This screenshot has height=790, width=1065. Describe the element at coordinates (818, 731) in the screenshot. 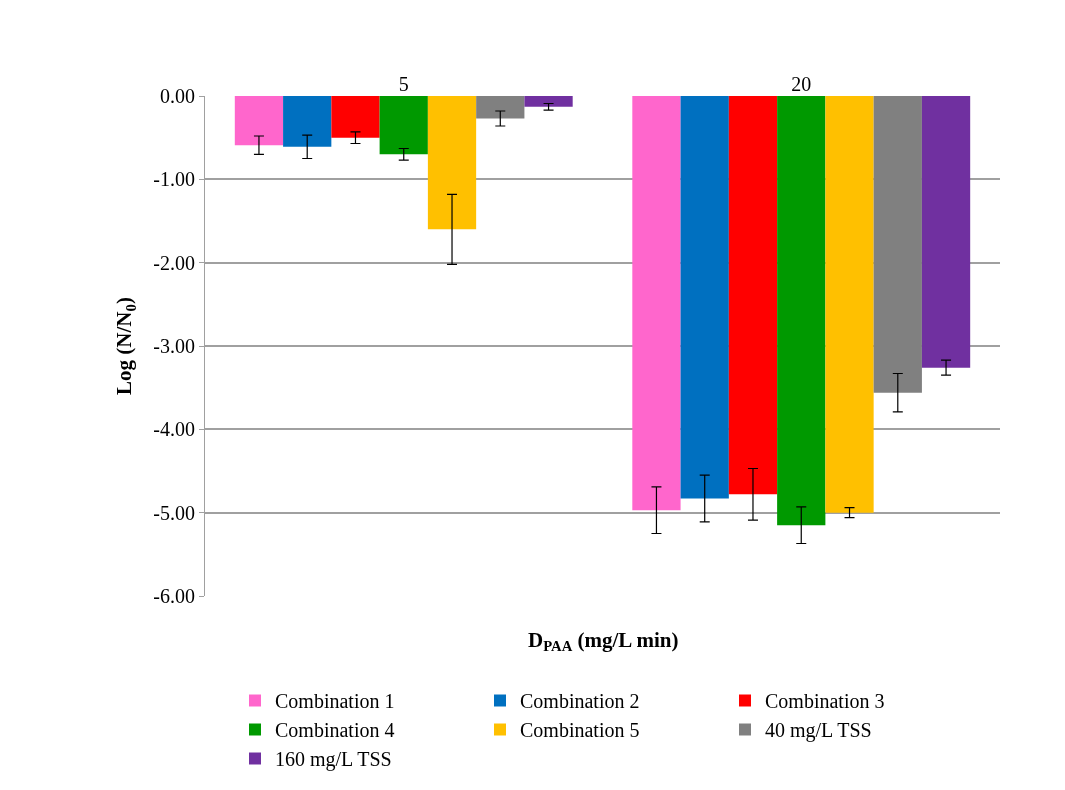

I see `legend-label: 40 mg/L TSS` at that location.